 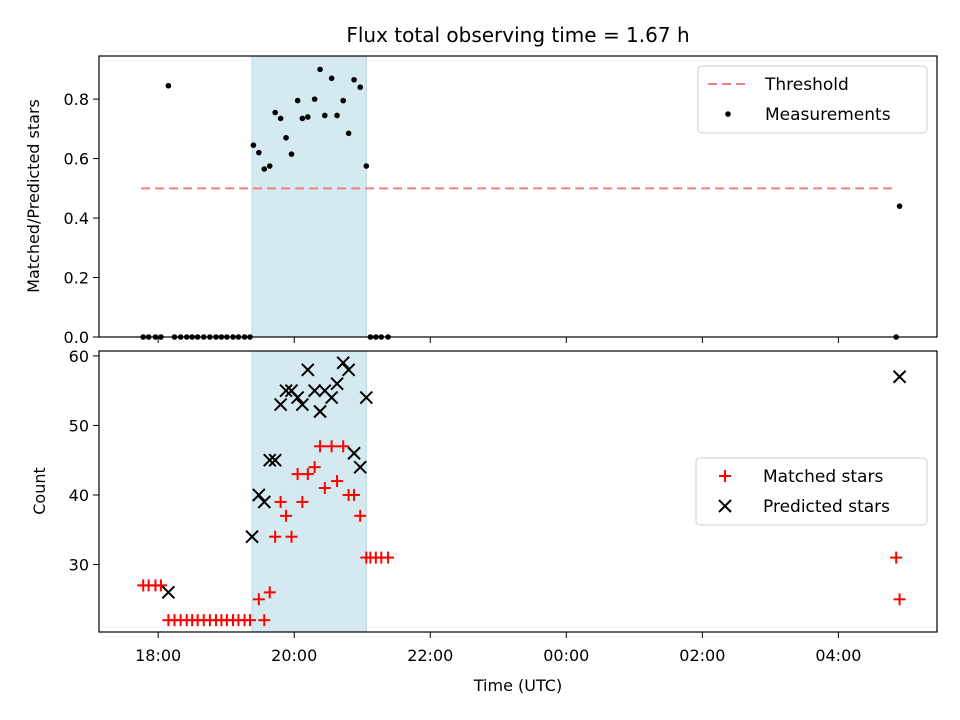 I want to click on x-tick-label: 18:00, so click(x=158, y=655).